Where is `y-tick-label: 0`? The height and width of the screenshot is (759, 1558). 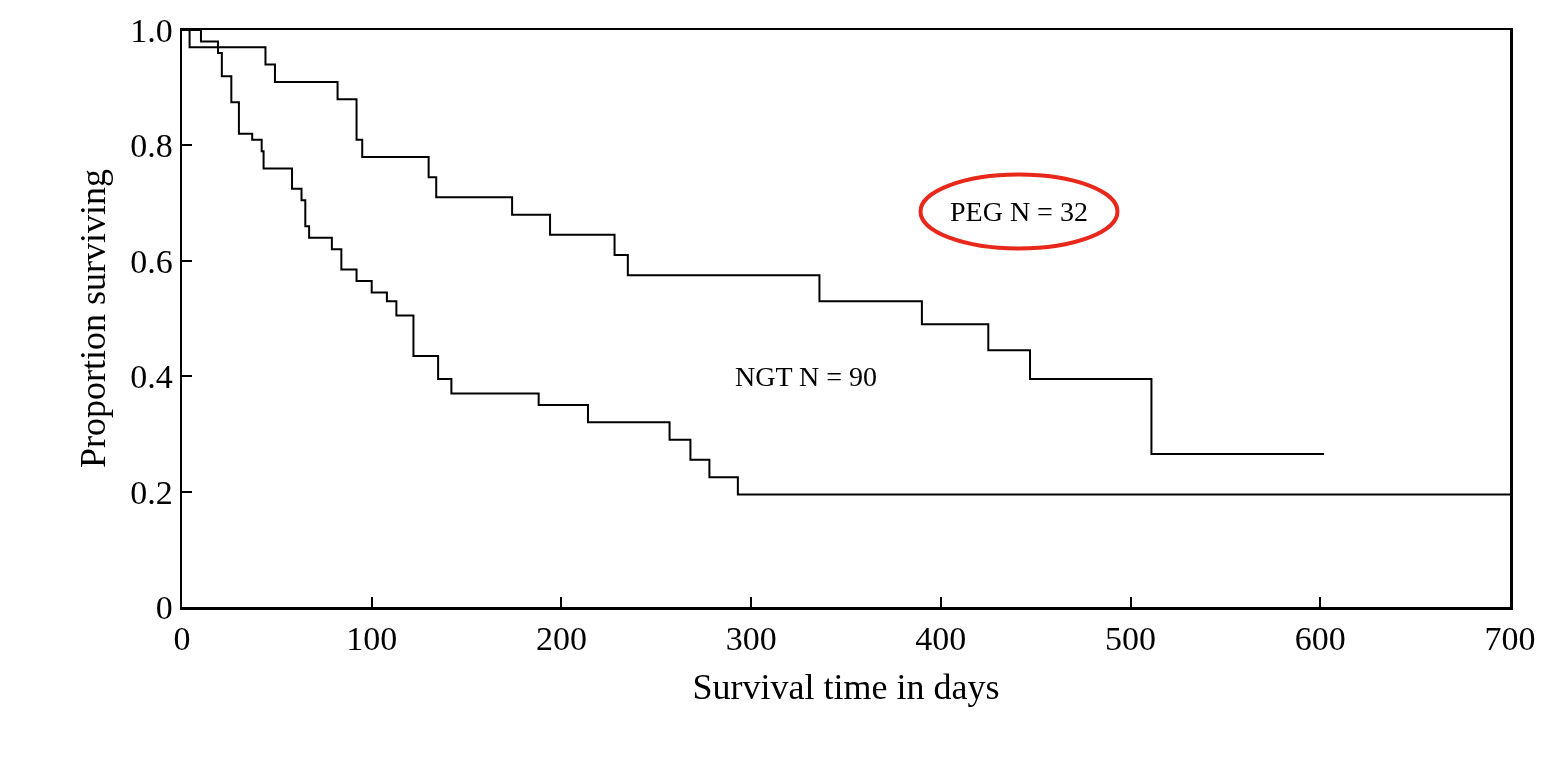
y-tick-label: 0 is located at coordinates (164, 607).